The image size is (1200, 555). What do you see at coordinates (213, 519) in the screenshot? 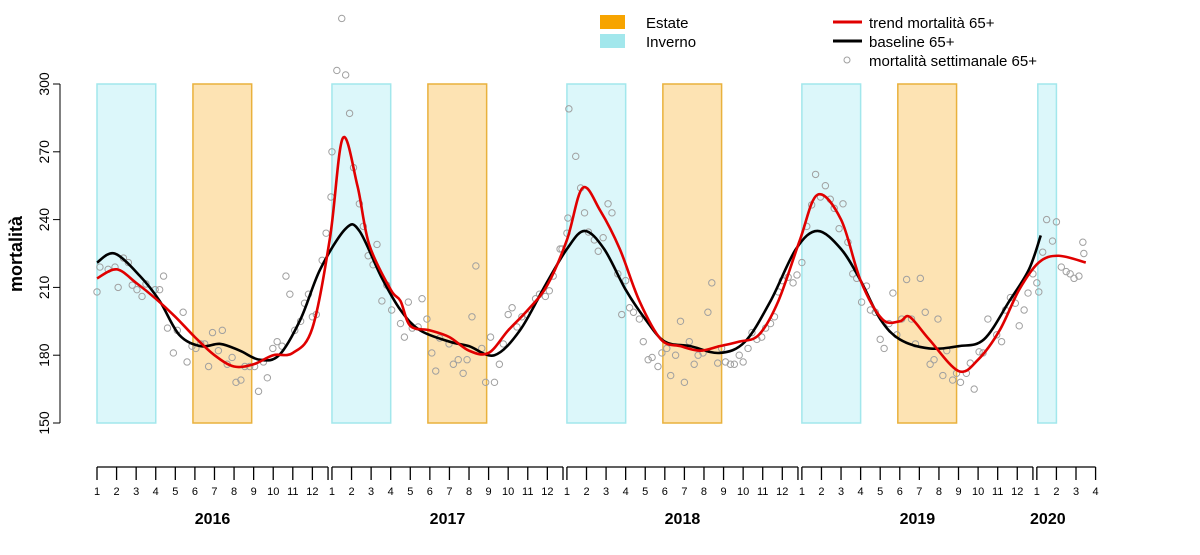
I see `year-label: 2016` at bounding box center [213, 519].